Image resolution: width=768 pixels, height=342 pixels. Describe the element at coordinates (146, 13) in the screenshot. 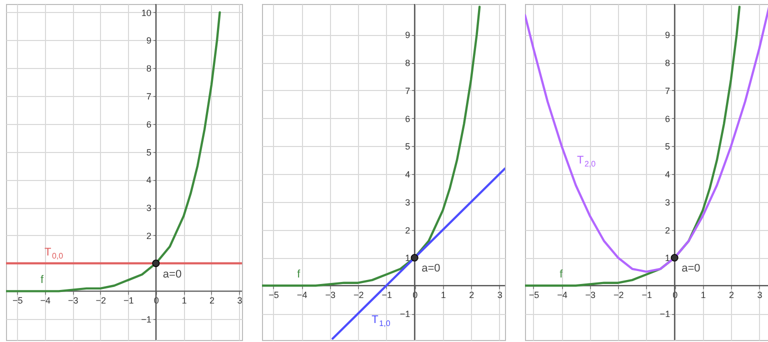

I see `y-tick-label: 10` at that location.